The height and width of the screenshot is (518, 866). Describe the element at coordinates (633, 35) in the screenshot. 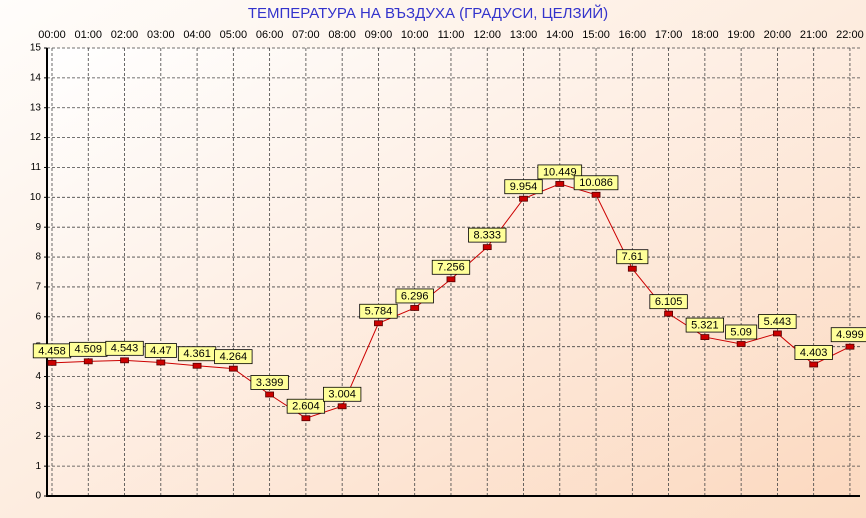

I see `x-tick-label: 16:00` at that location.